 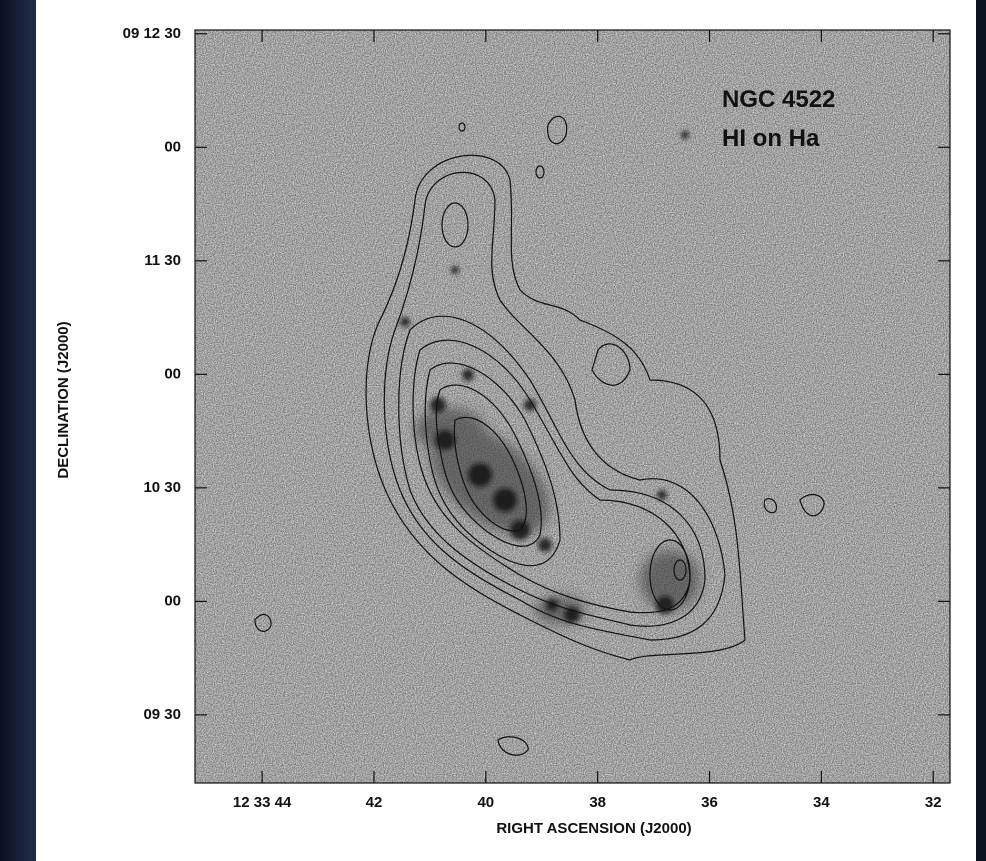 What do you see at coordinates (593, 828) in the screenshot?
I see `x-axis-title: RIGHT ASCENSION (J2000)` at bounding box center [593, 828].